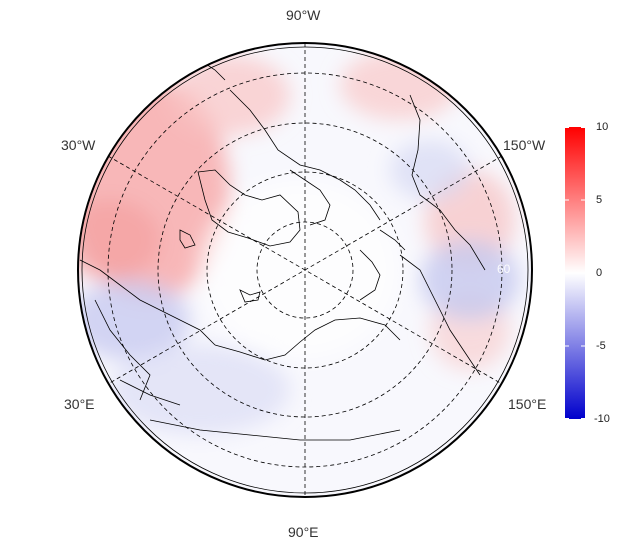  I want to click on longitude-label-90w: 90°W, so click(303, 15).